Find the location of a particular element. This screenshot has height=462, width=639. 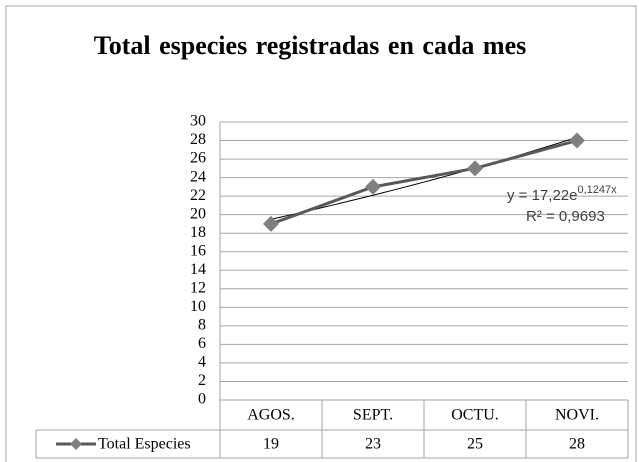

y-tick-label: 12 is located at coordinates (198, 287).